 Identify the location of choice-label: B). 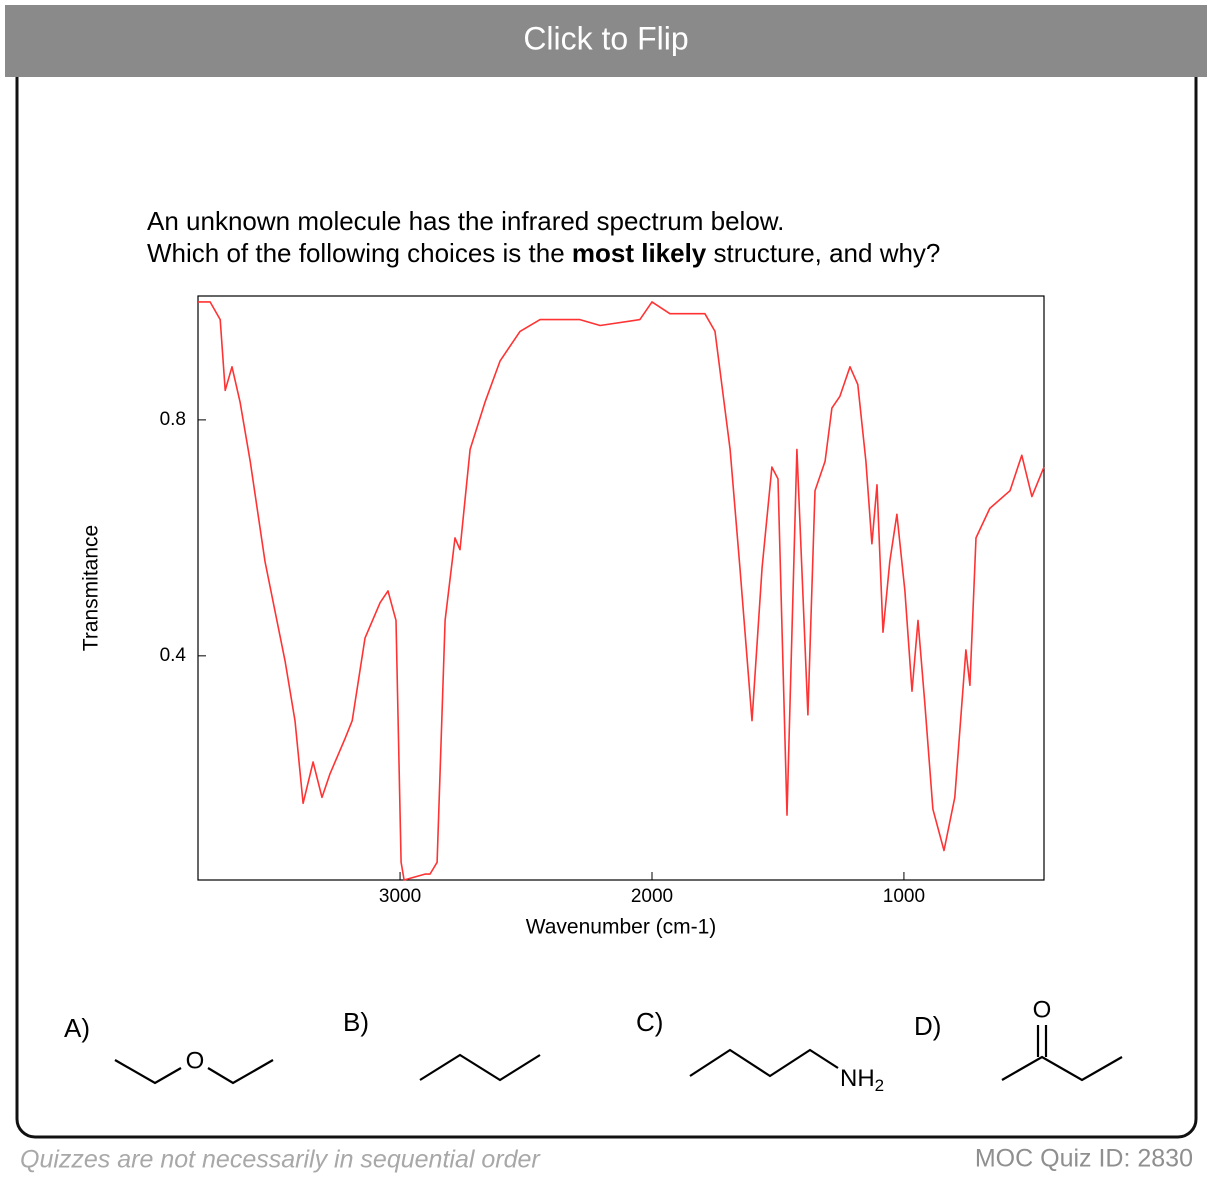
(356, 1022).